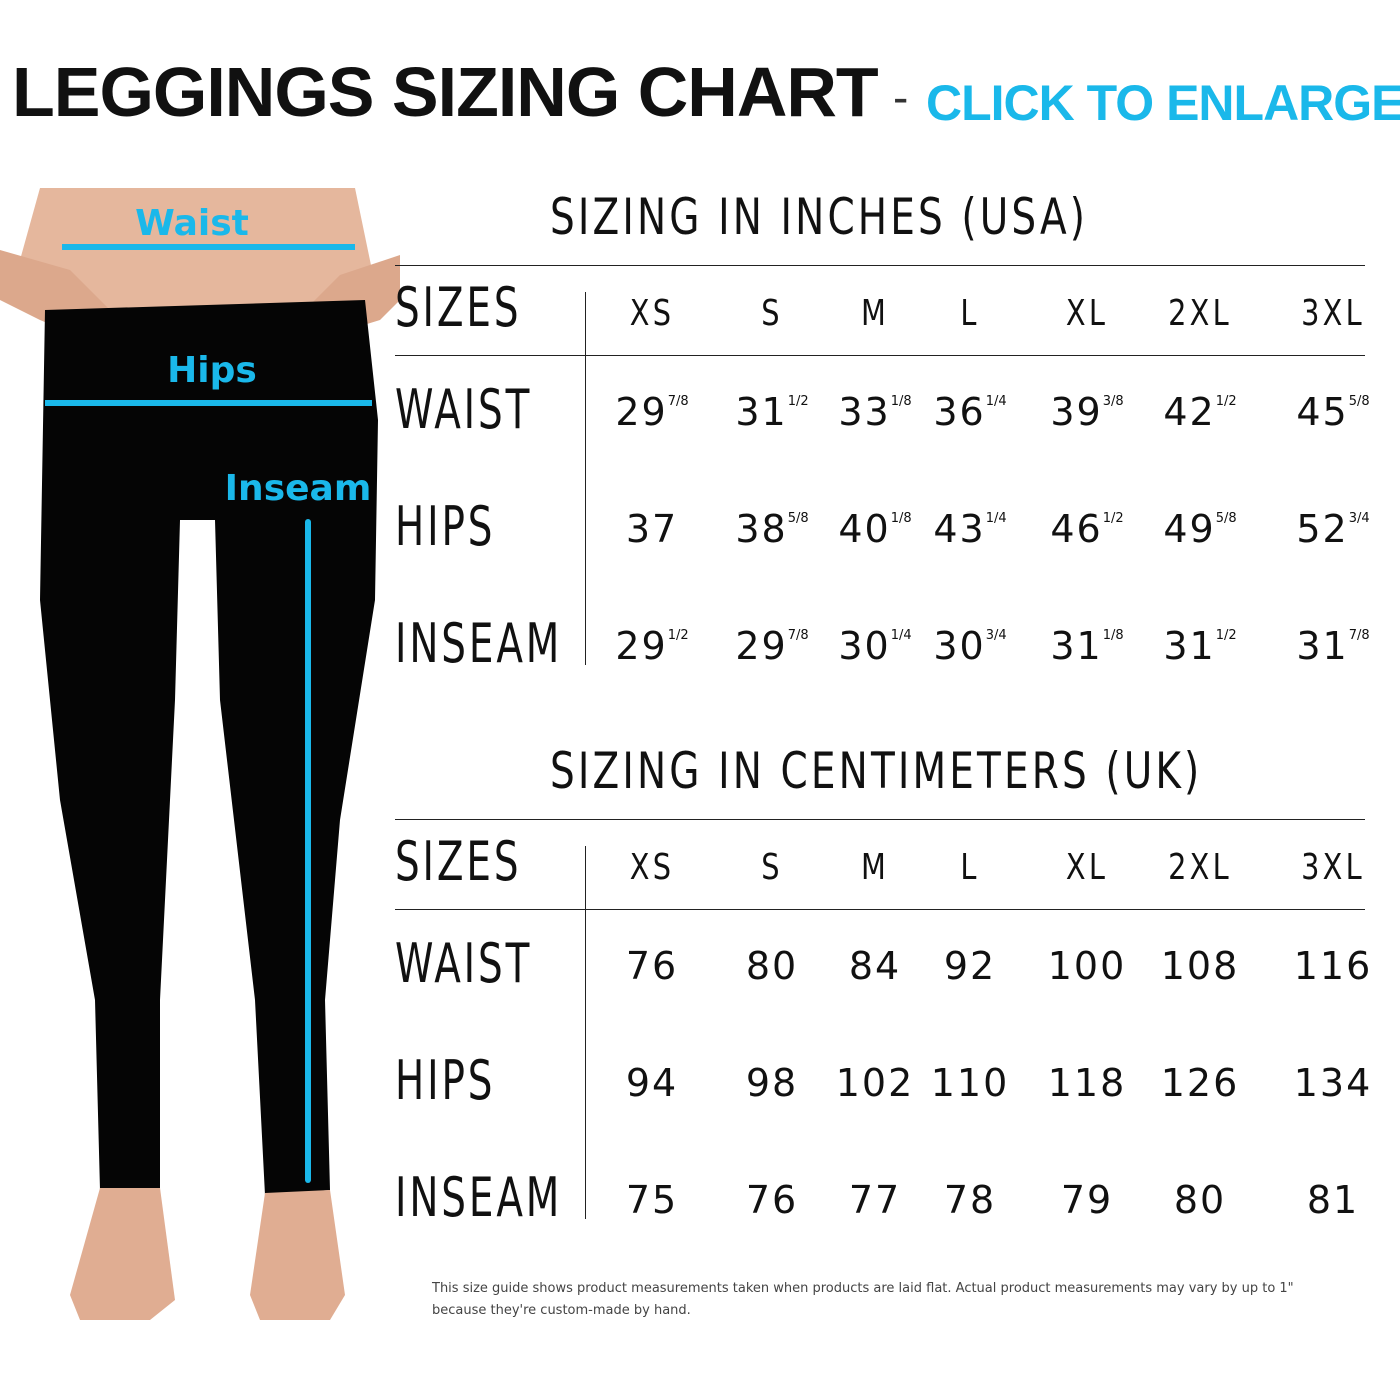  What do you see at coordinates (445, 1080) in the screenshot?
I see `row-label: HIPS` at bounding box center [445, 1080].